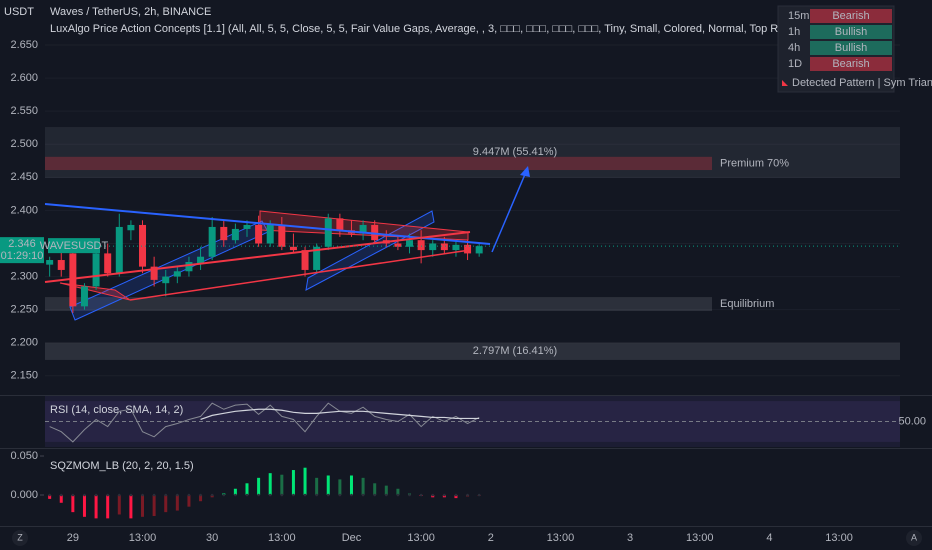 The image size is (932, 550). I want to click on price-tag, so click(22, 250).